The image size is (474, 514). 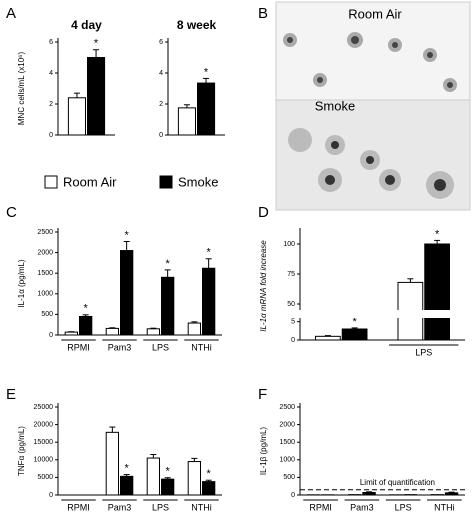 What do you see at coordinates (11, 394) in the screenshot?
I see `panel-letter: E` at bounding box center [11, 394].